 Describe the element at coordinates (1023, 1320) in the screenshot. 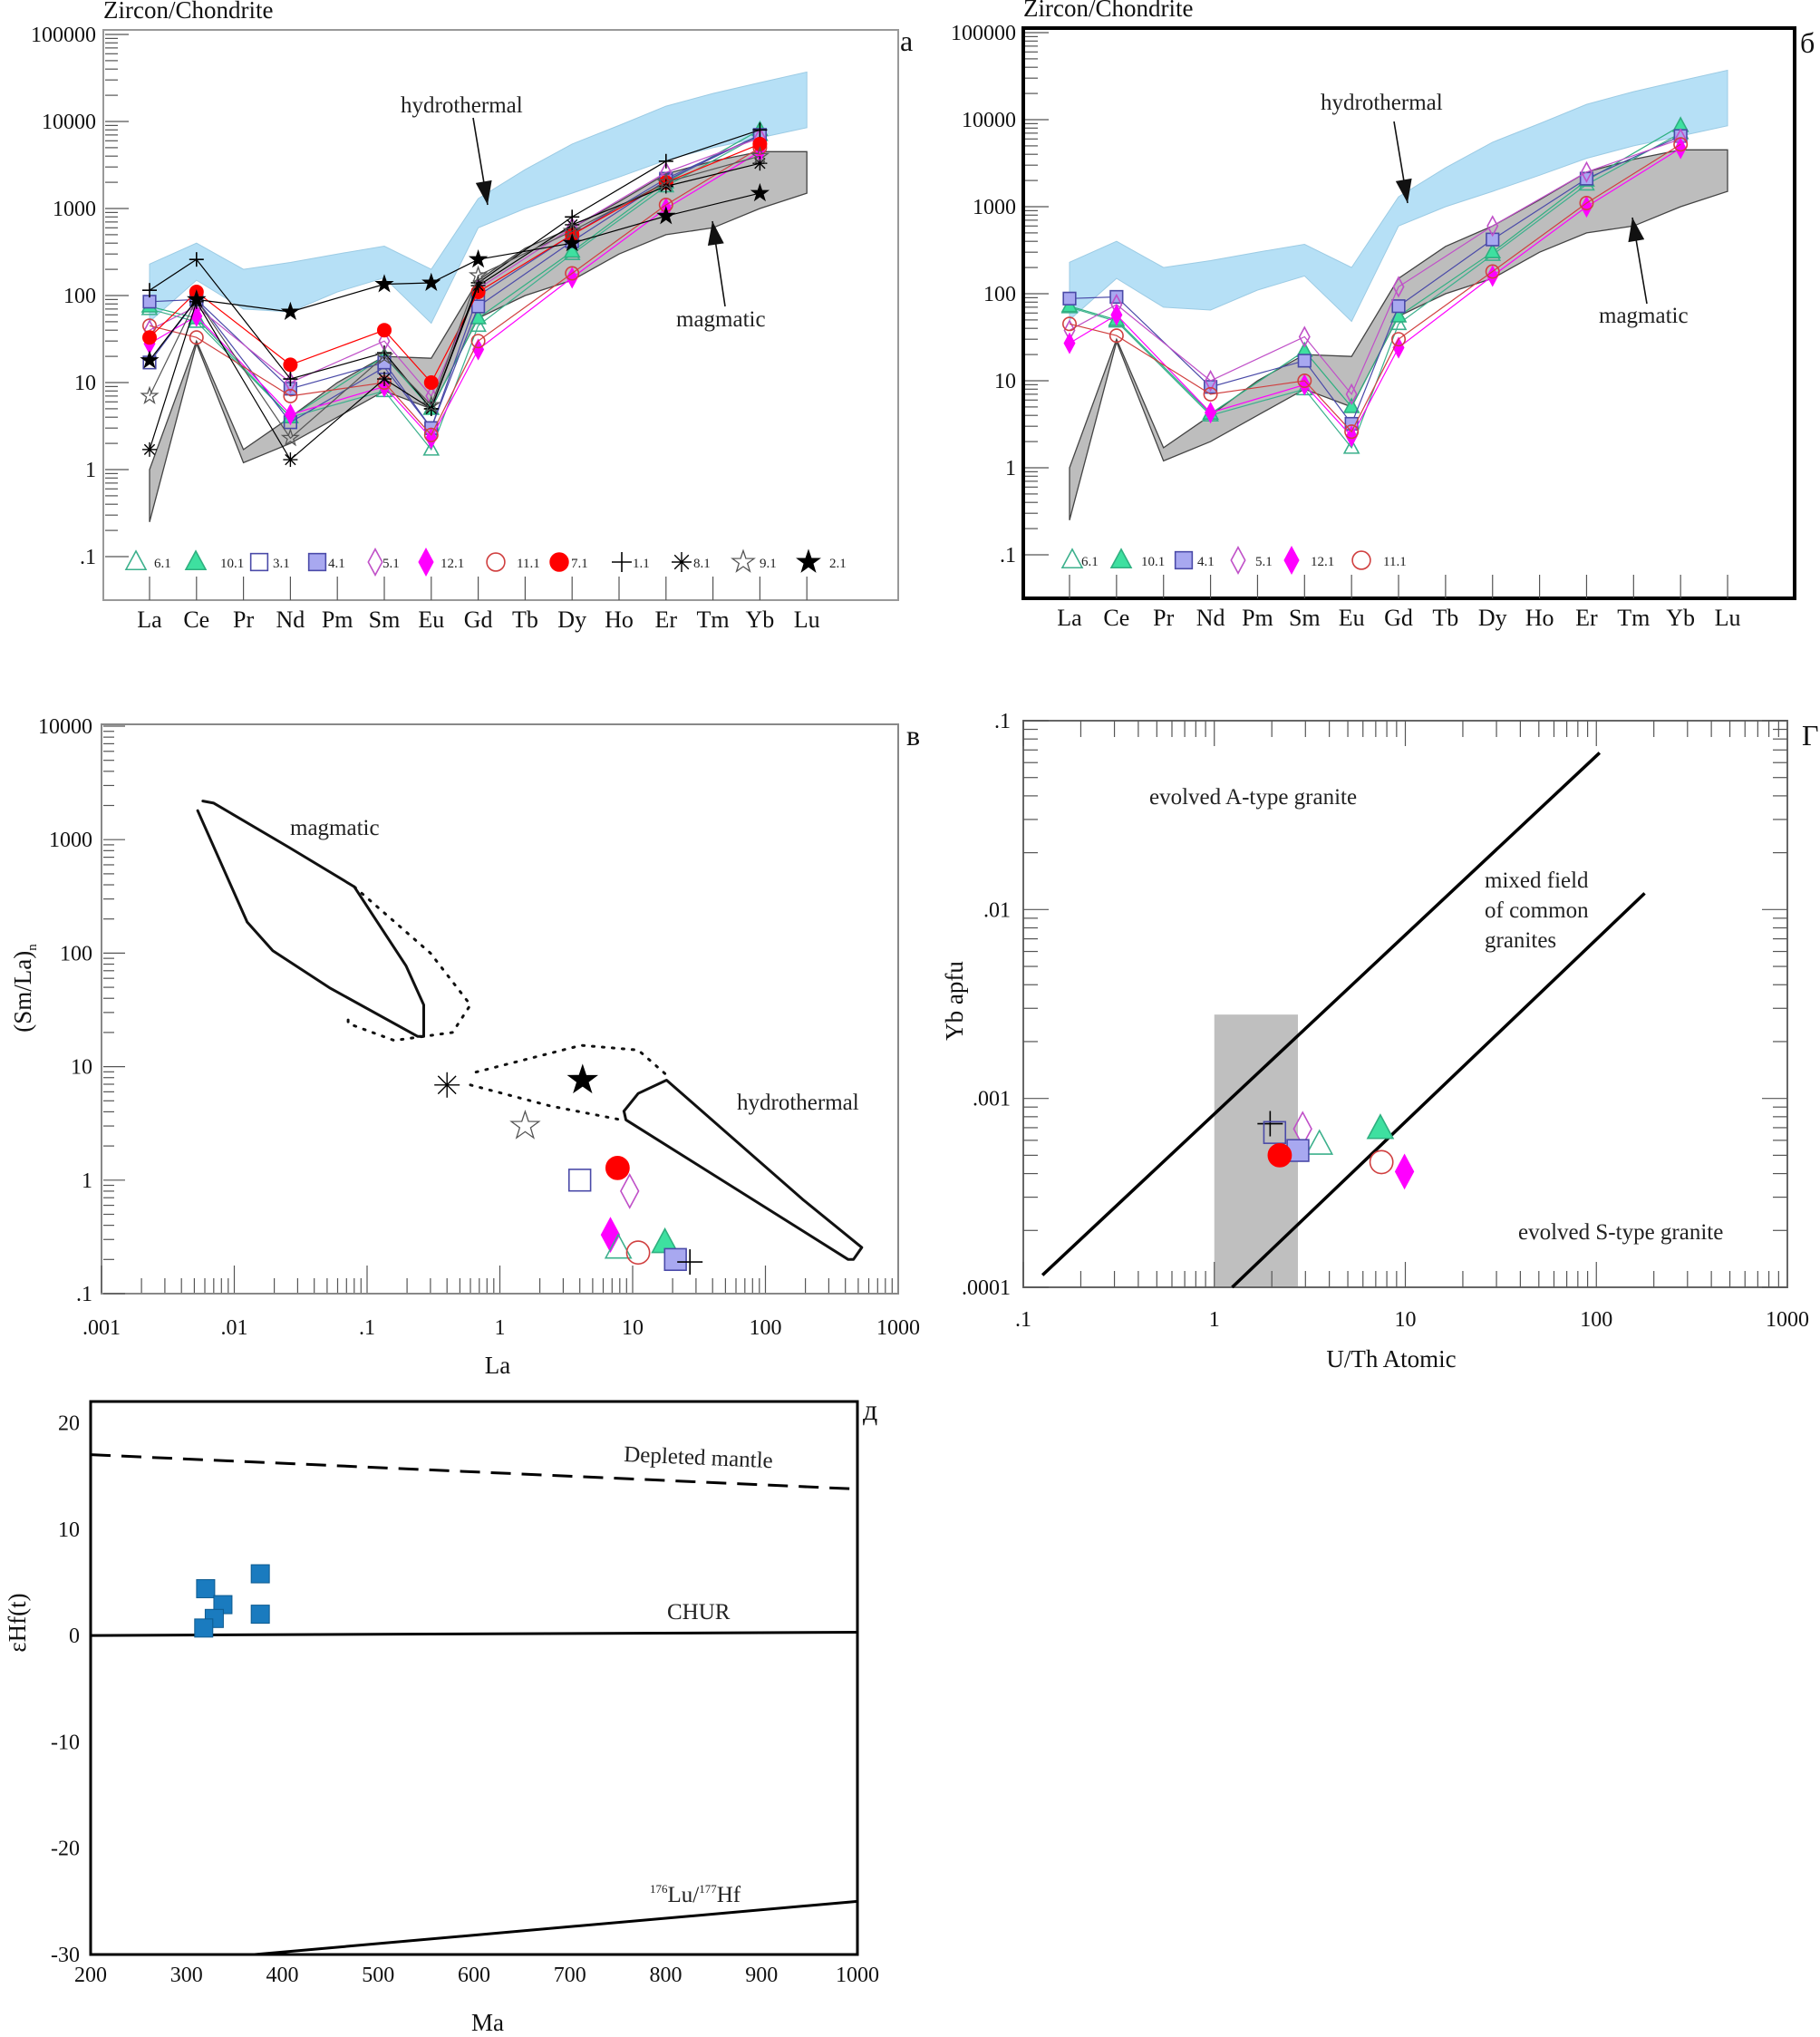

I see `x-tick-label: .1` at that location.